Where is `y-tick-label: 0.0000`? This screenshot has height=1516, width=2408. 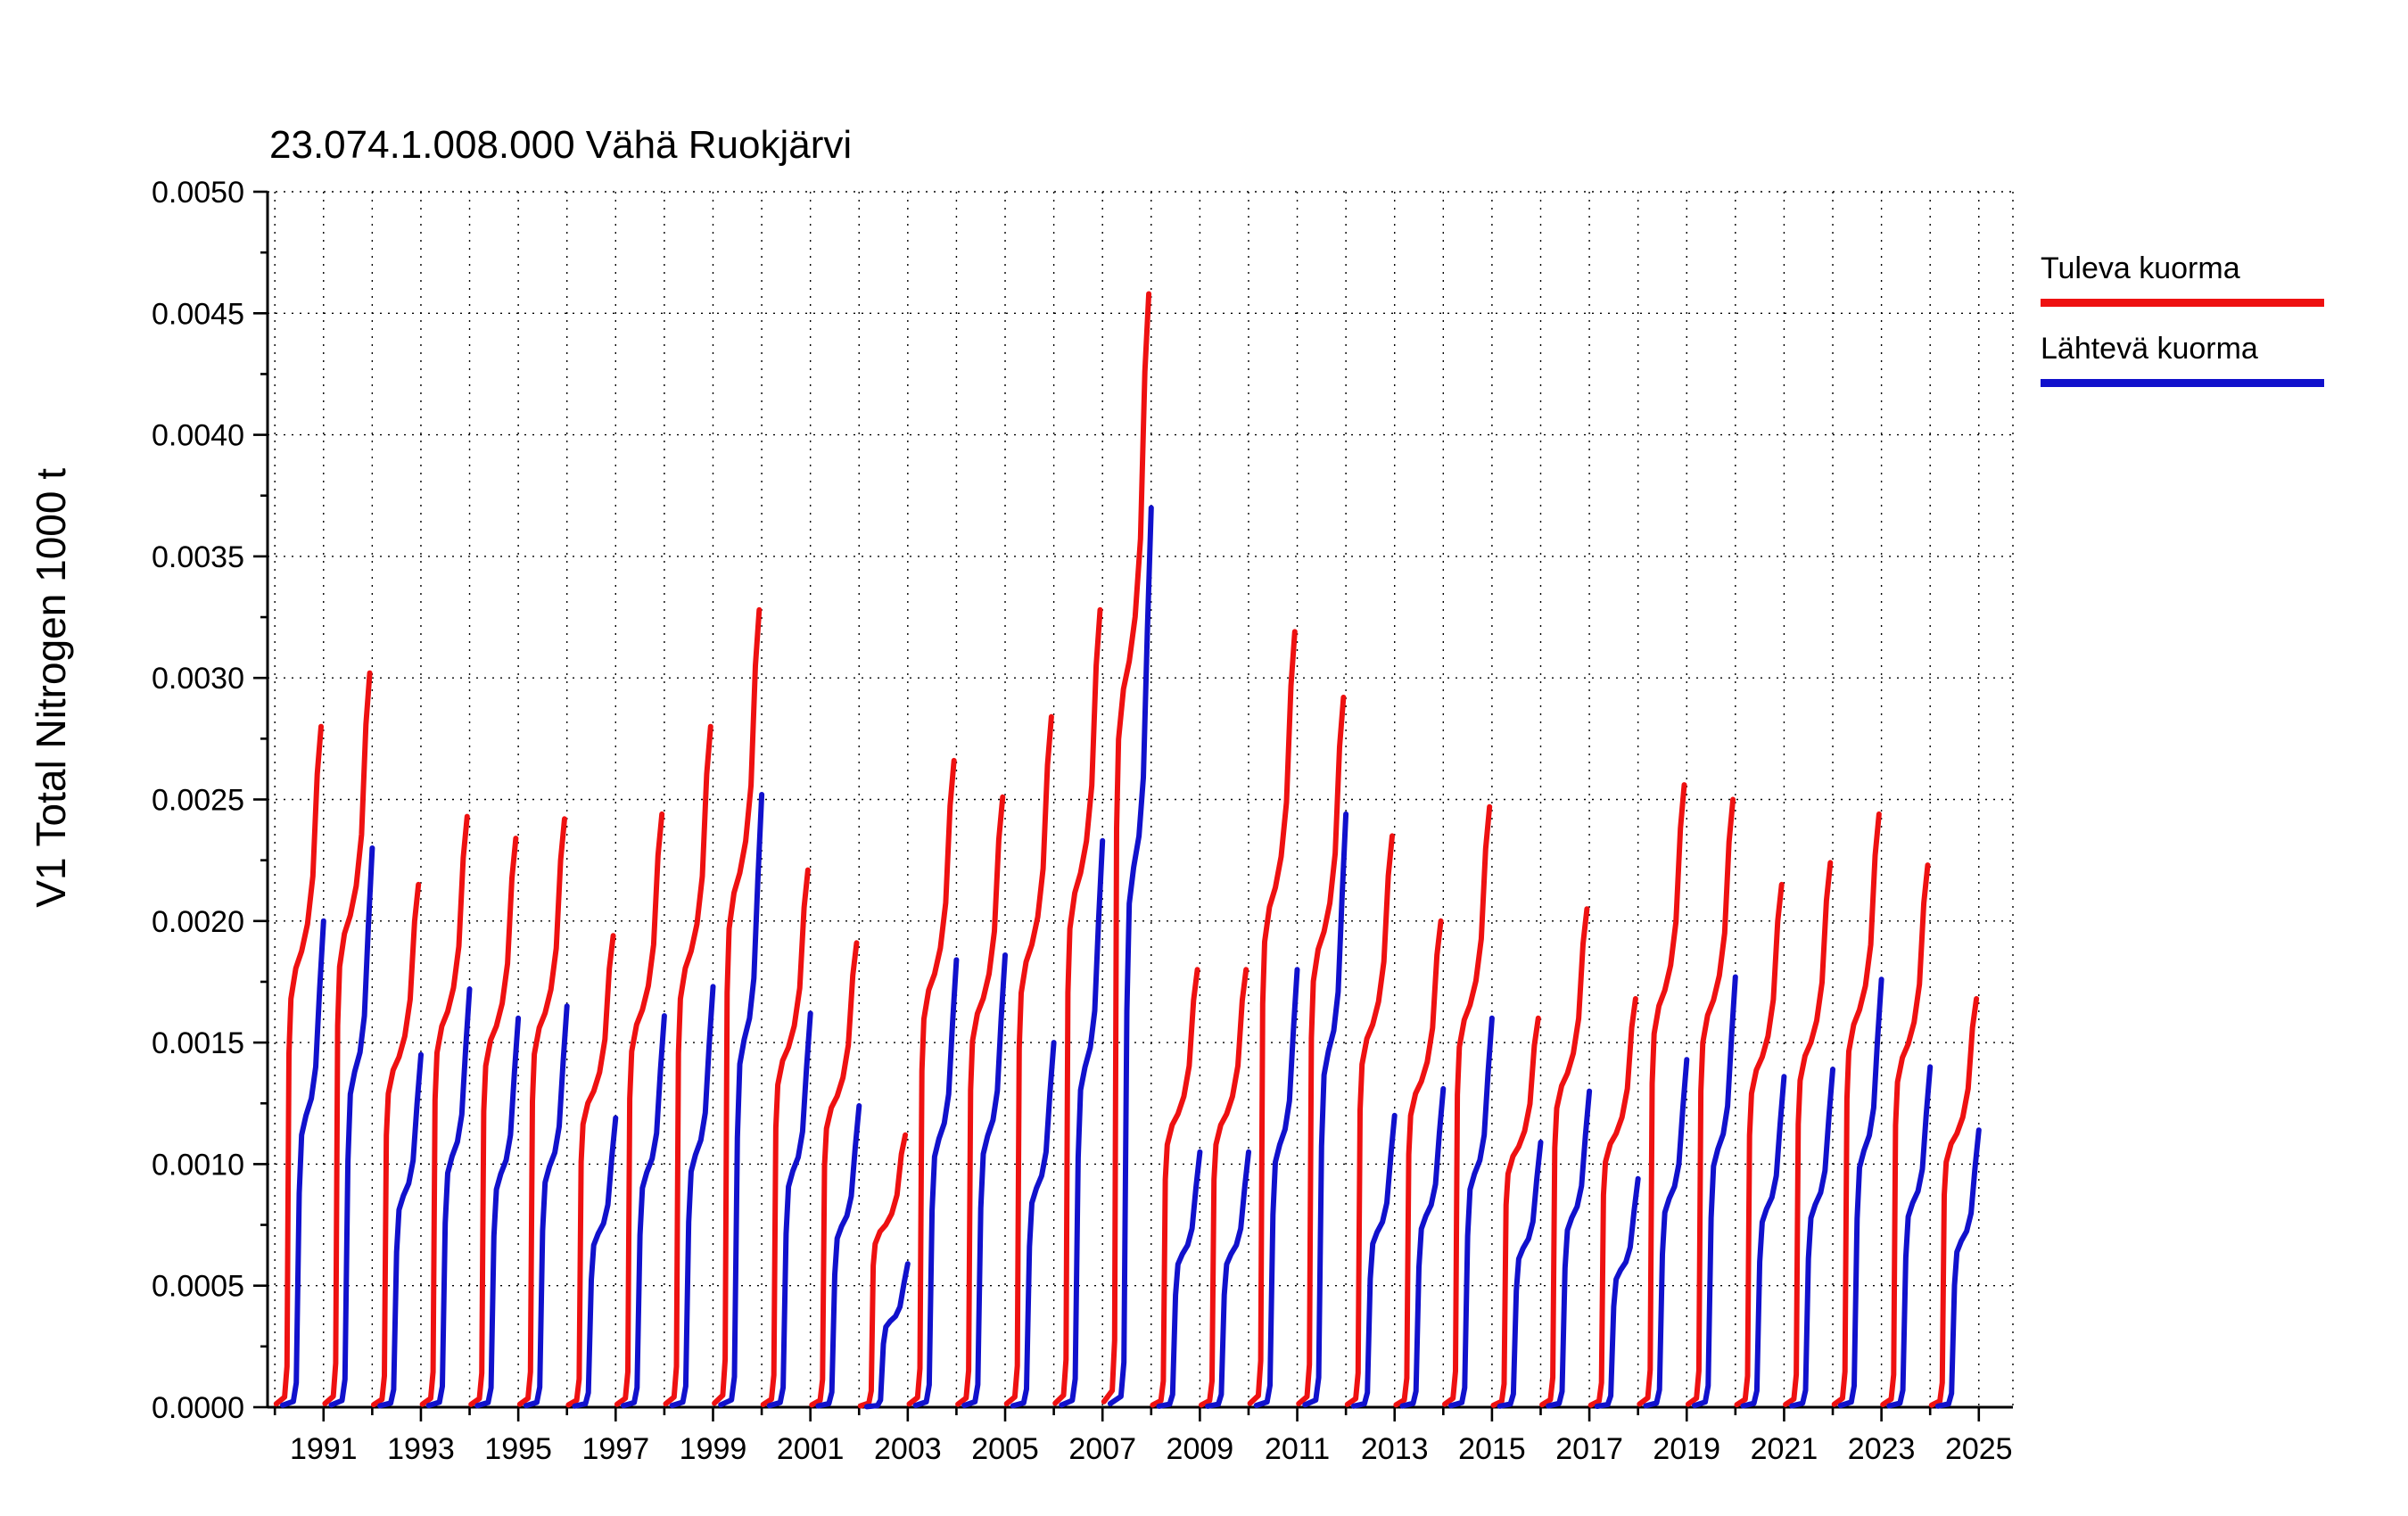
y-tick-label: 0.0000 is located at coordinates (198, 1408).